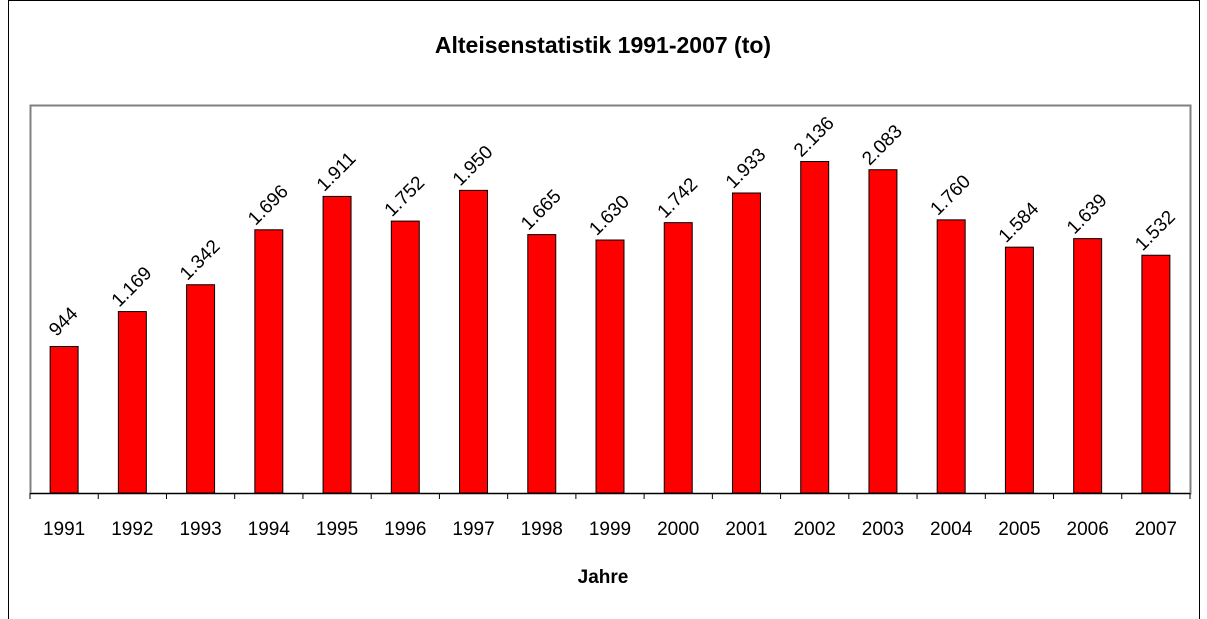 Image resolution: width=1207 pixels, height=619 pixels. What do you see at coordinates (64, 529) in the screenshot?
I see `x-tick-label: 1991` at bounding box center [64, 529].